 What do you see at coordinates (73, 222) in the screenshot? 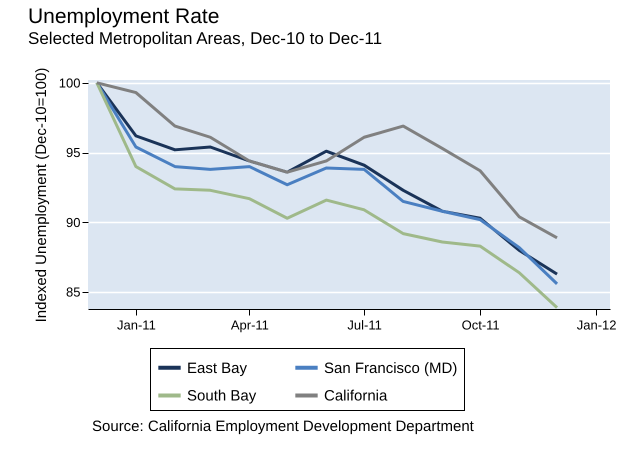
I see `y-tick-label: 90` at bounding box center [73, 222].